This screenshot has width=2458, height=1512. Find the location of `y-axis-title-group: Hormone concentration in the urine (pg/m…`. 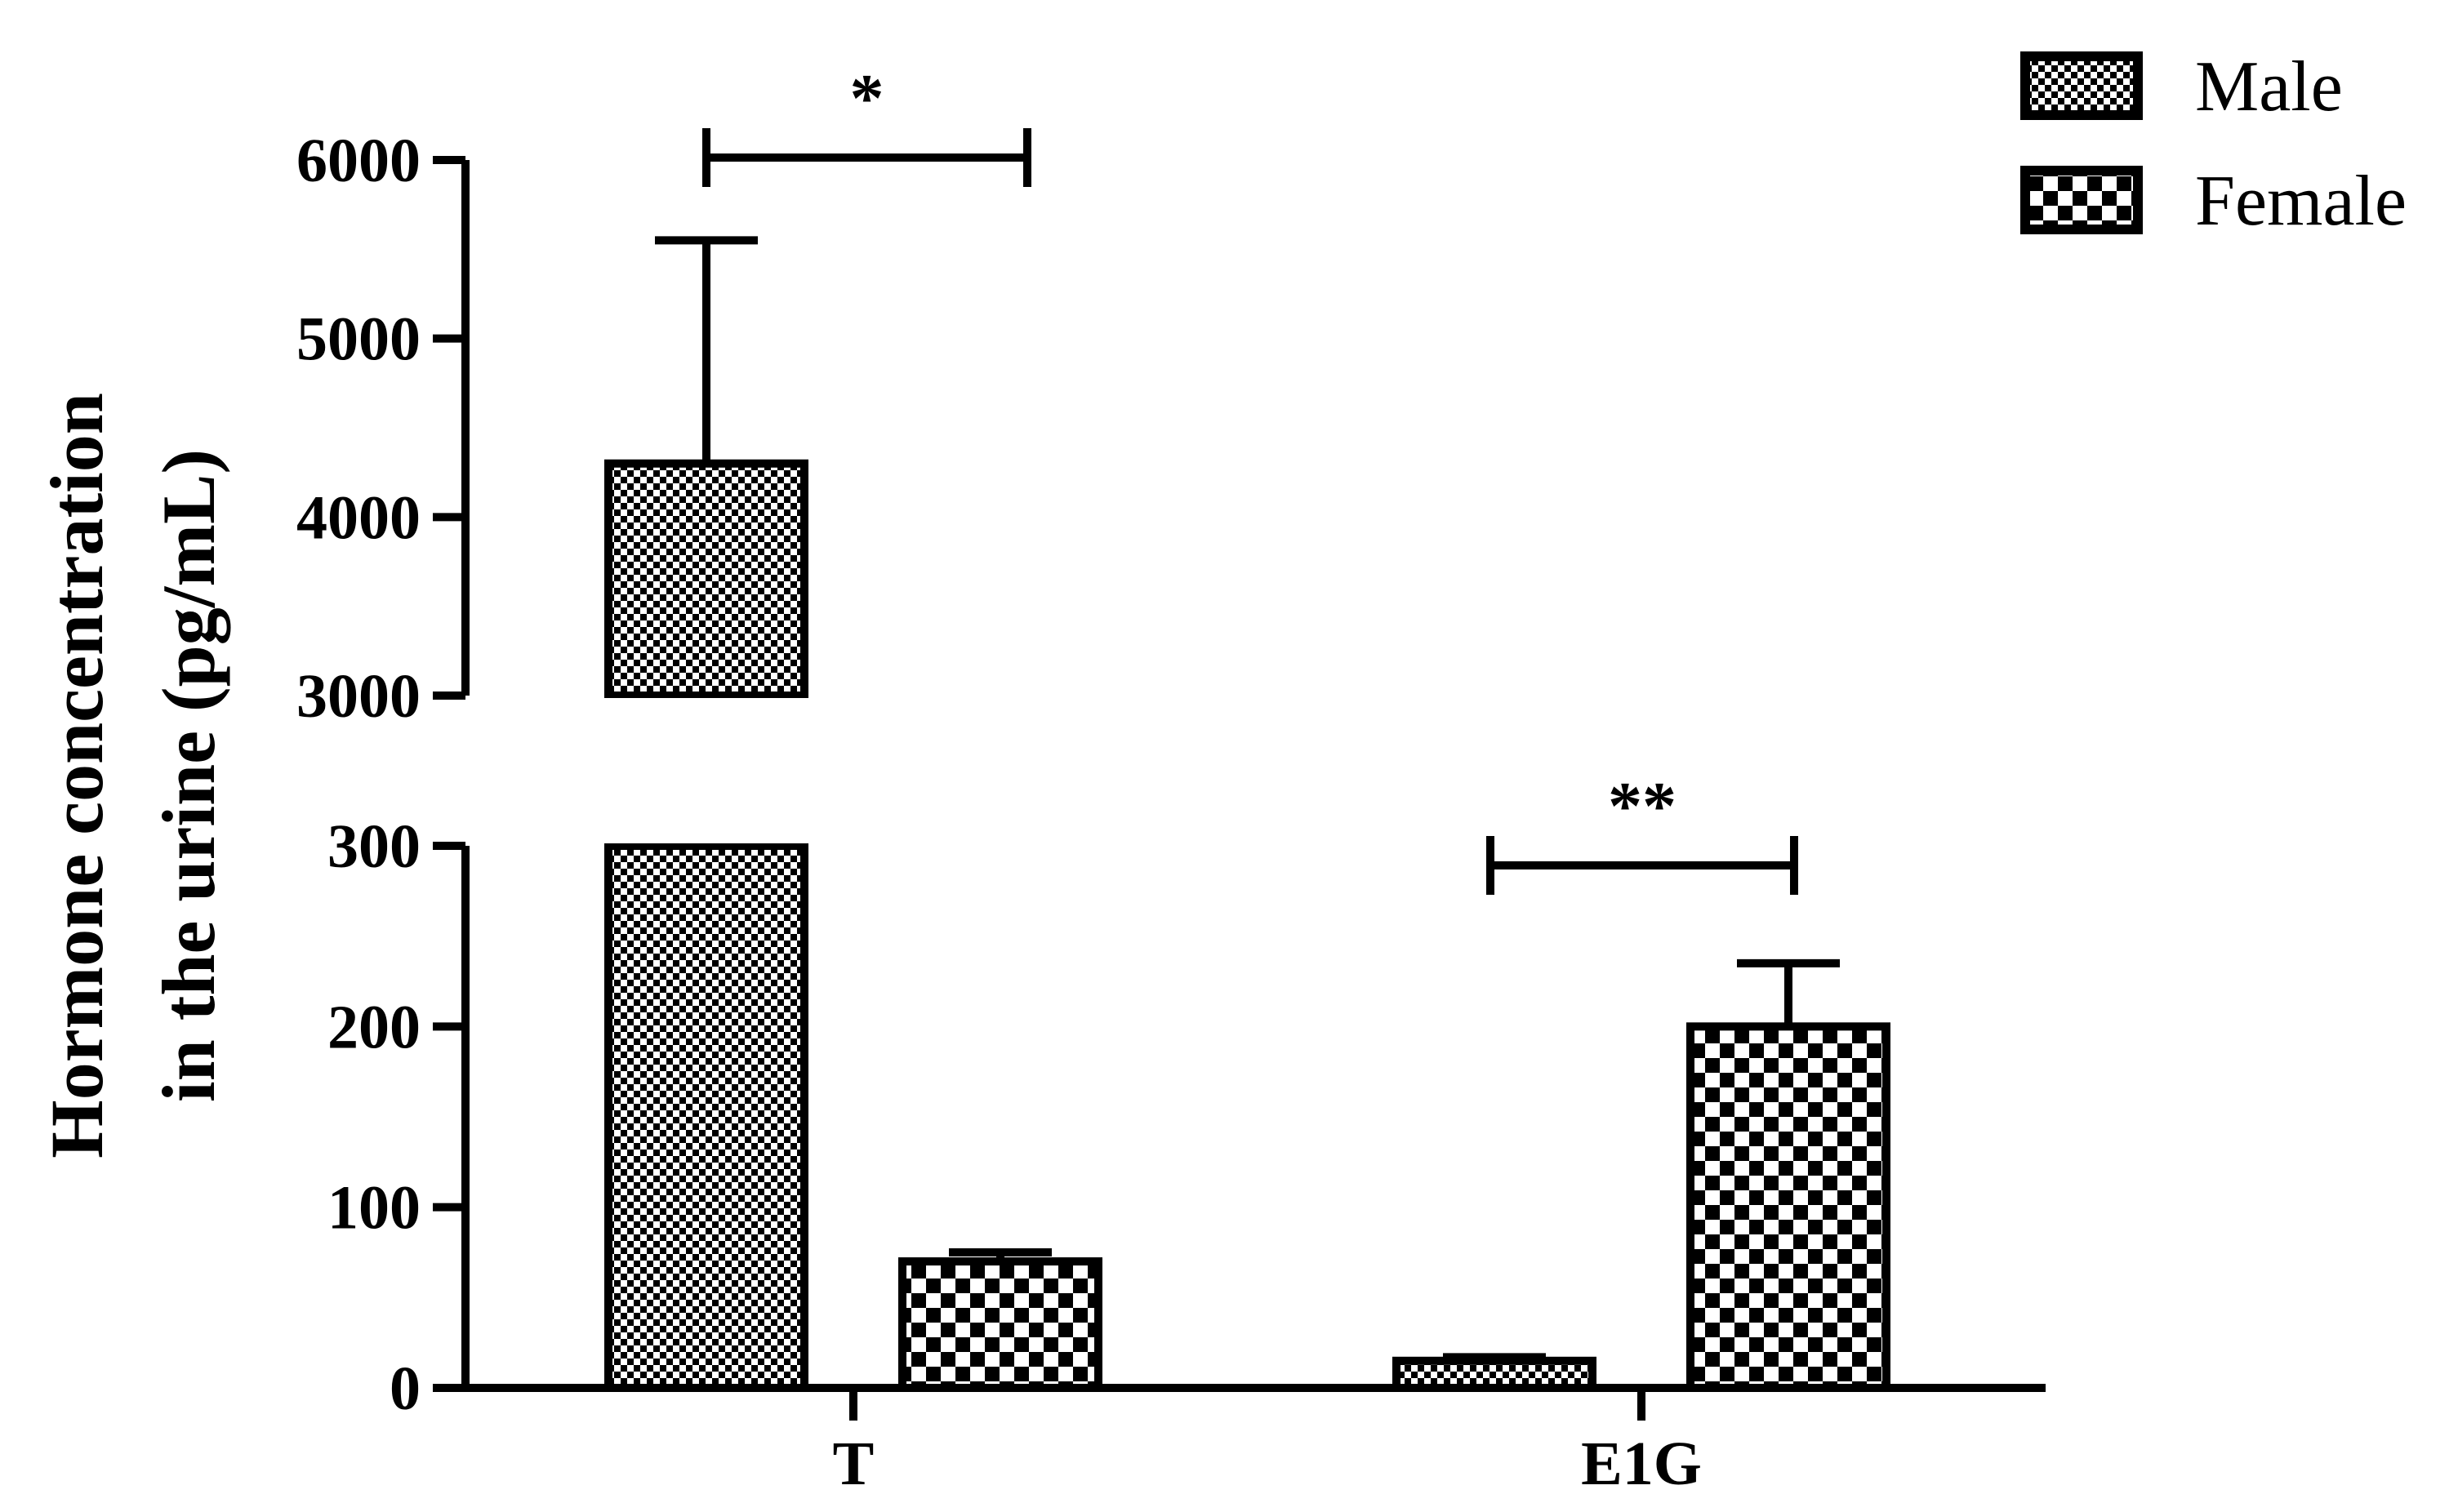

y-axis-title-group: Hormone concentration in the urine (pg/m… is located at coordinates (132, 775).